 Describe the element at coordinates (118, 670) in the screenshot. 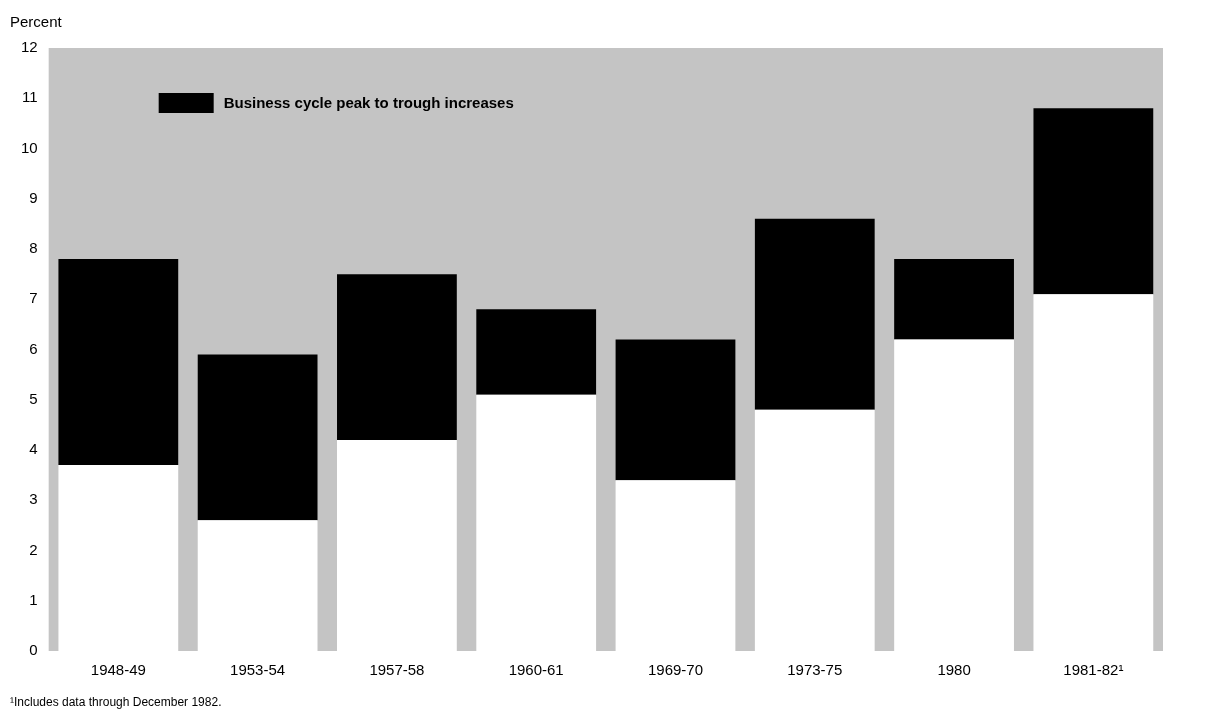

I see `x-tick-label: 1948-49` at that location.